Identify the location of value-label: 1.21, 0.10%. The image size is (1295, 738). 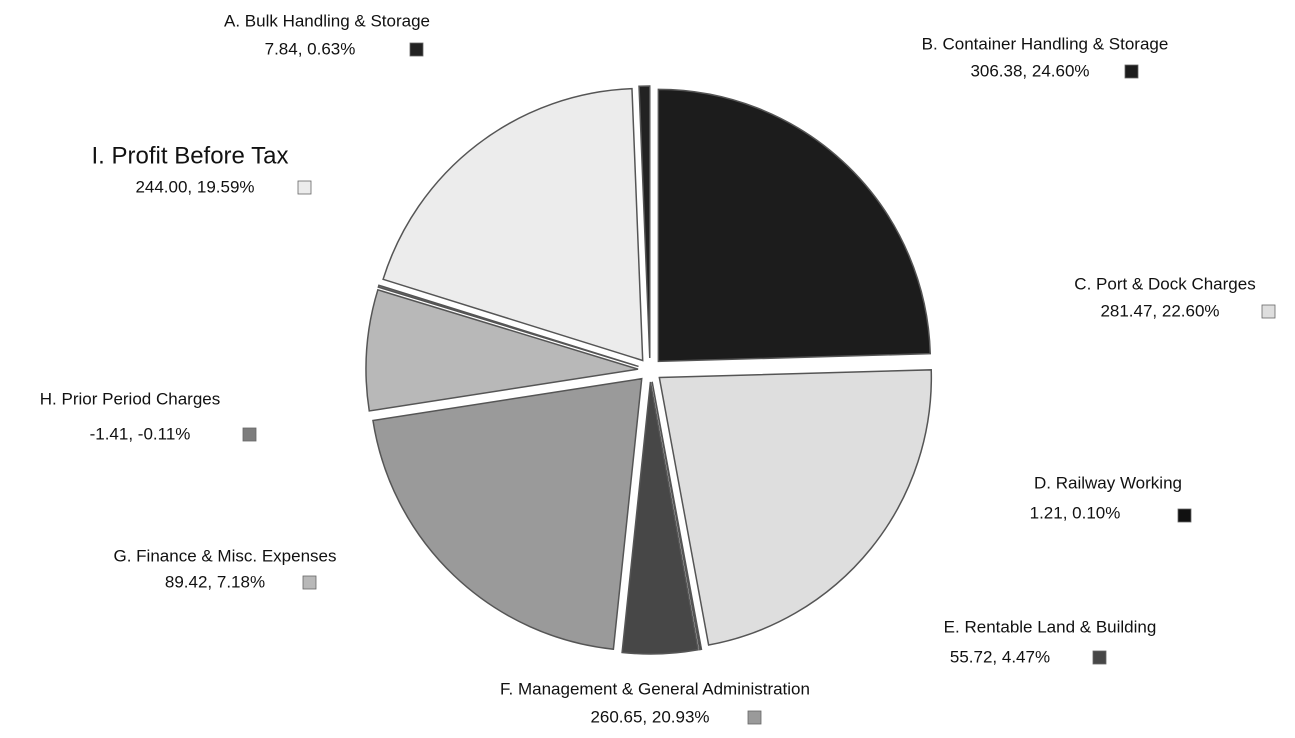
(1075, 512).